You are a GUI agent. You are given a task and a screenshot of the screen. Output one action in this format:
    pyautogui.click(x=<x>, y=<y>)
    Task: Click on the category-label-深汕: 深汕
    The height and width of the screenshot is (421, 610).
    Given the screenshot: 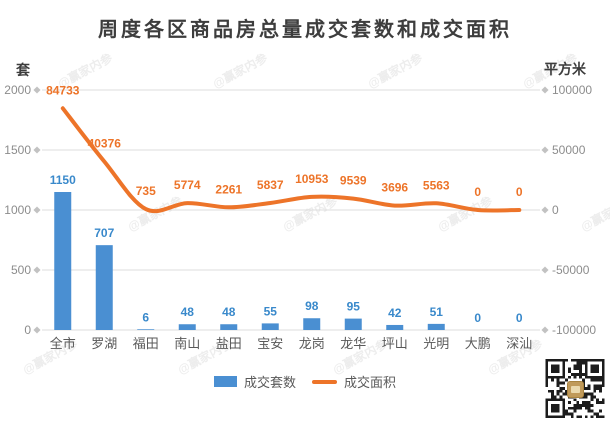 What is the action you would take?
    pyautogui.click(x=519, y=343)
    